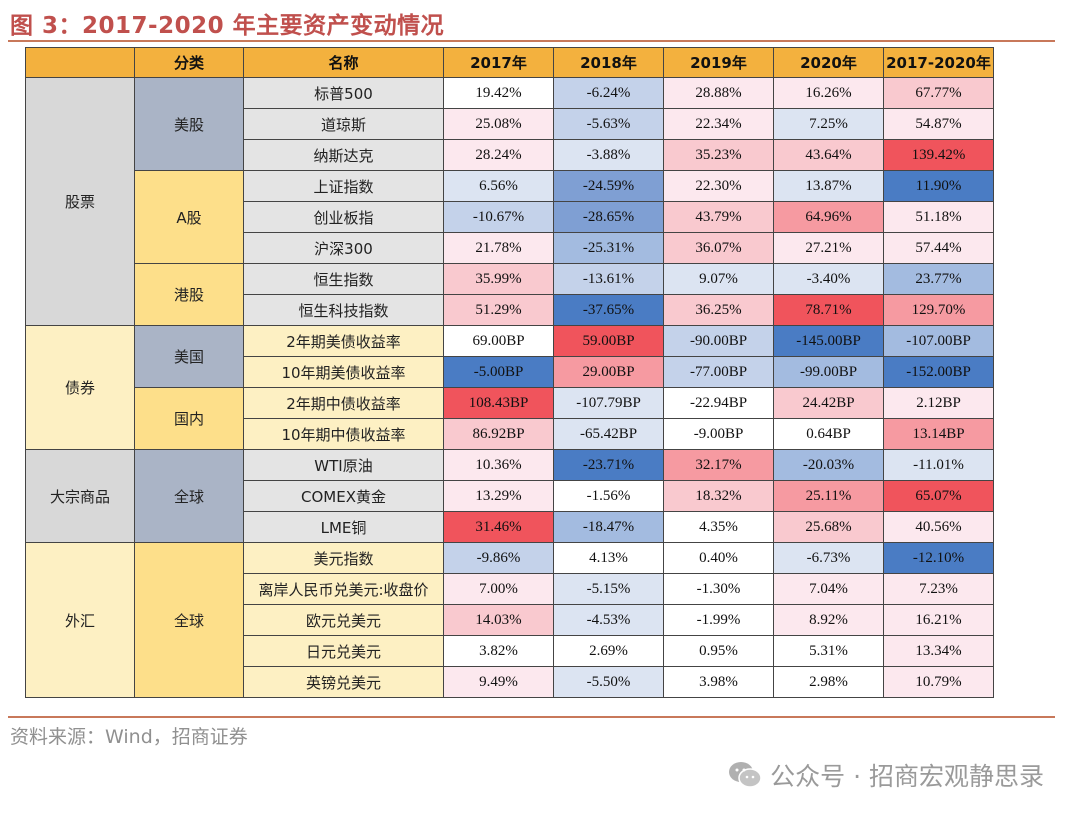  Describe the element at coordinates (498, 558) in the screenshot. I see `value-cell: -9.86%` at that location.